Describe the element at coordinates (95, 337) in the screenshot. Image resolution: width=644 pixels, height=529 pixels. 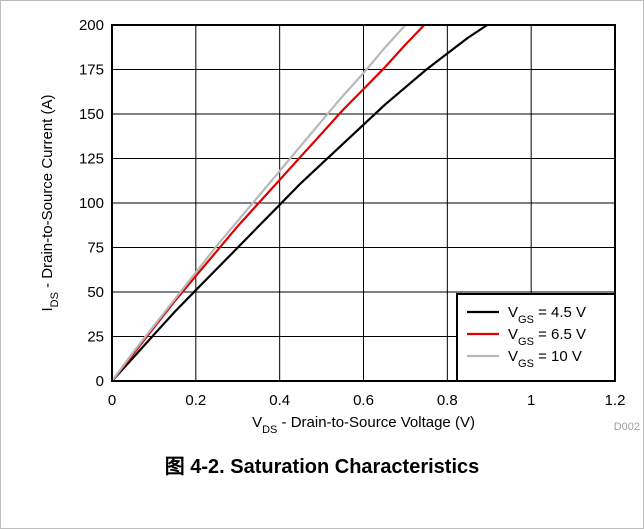
I see `y-tick-label: 25` at that location.